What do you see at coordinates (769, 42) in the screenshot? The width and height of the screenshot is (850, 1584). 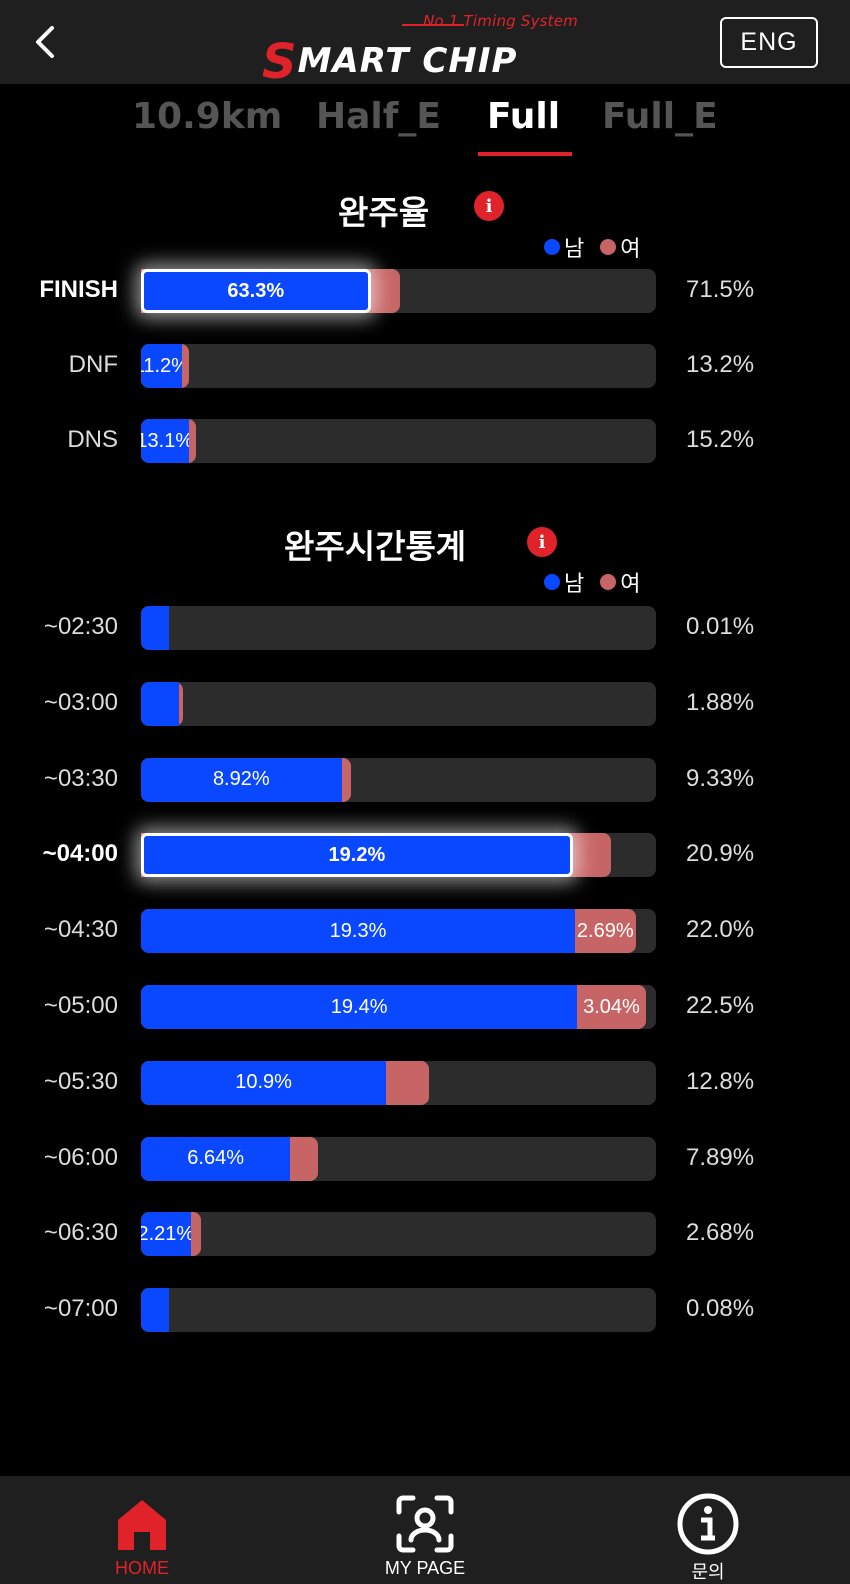 I see `language-button: ENG` at bounding box center [769, 42].